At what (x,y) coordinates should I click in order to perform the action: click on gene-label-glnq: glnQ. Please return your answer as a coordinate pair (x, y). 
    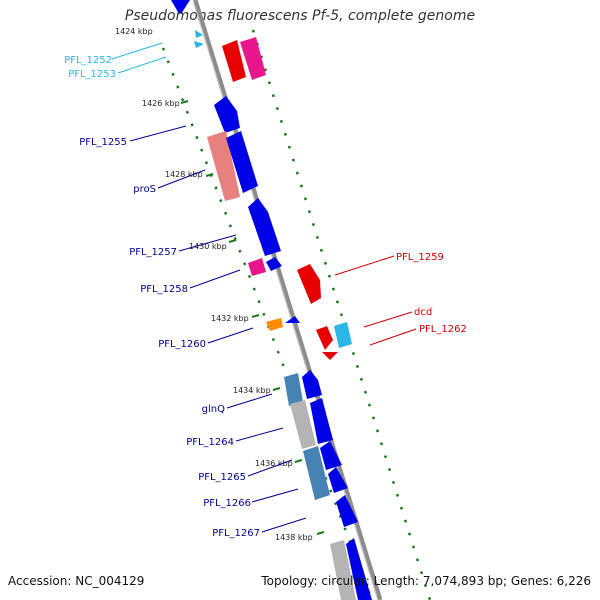
    Looking at the image, I should click on (213, 409).